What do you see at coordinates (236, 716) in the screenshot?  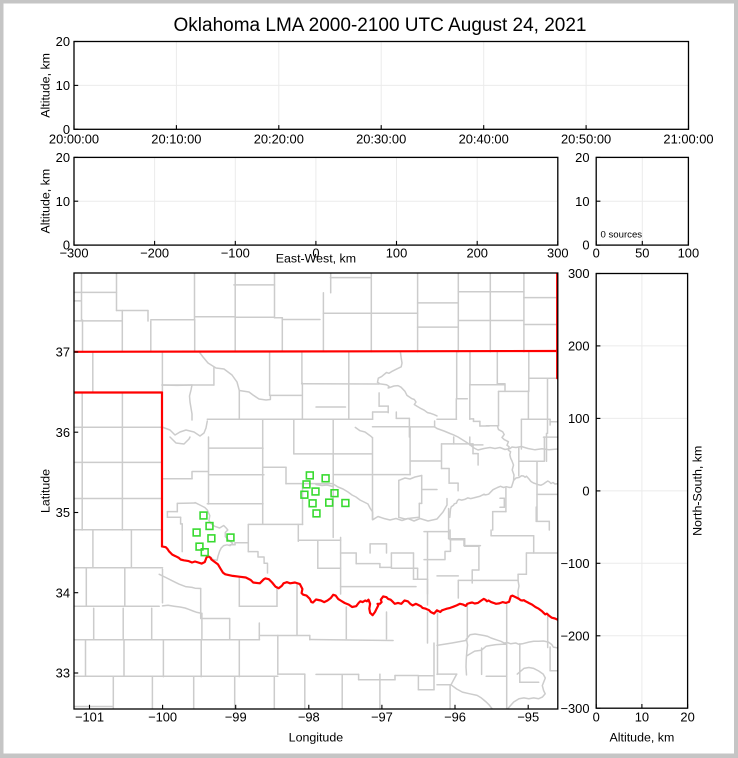 I see `svg-text: −99` at bounding box center [236, 716].